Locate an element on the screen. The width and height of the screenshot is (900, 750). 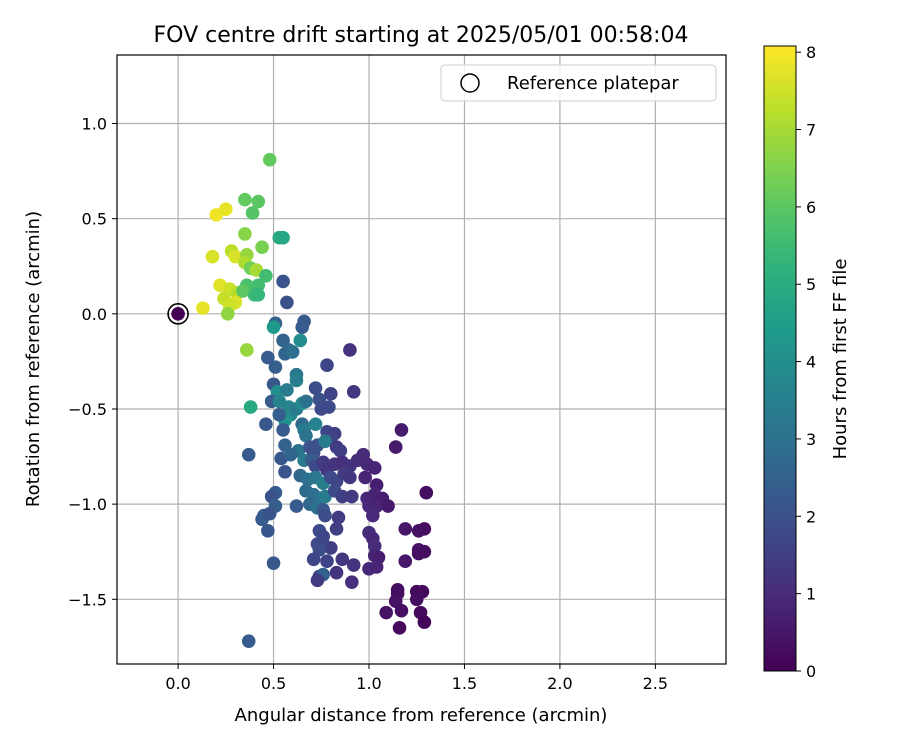
x-tick-label: 0.0 is located at coordinates (177, 683).